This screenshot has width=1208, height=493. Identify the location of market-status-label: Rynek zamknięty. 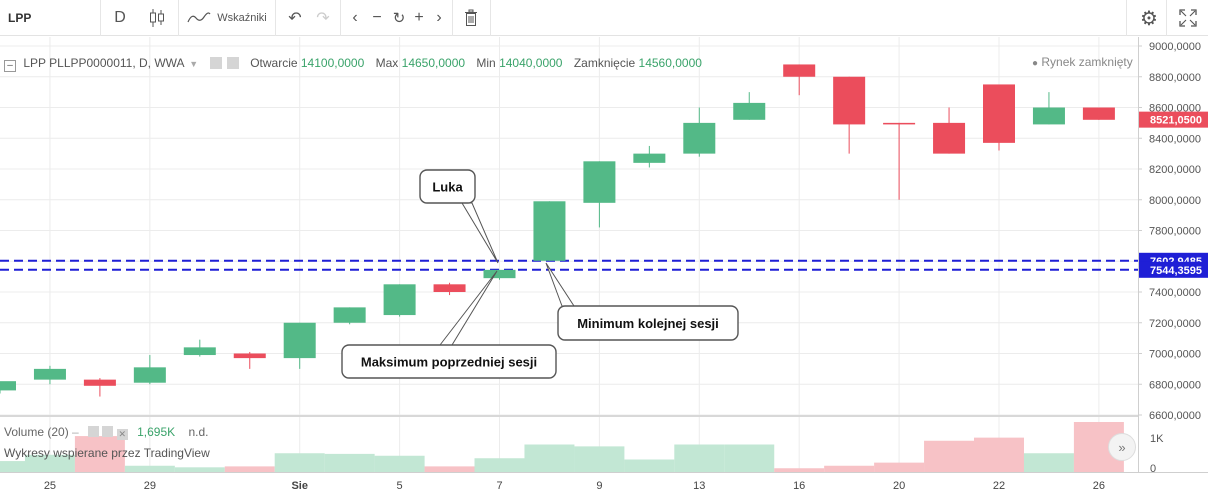
(1087, 62).